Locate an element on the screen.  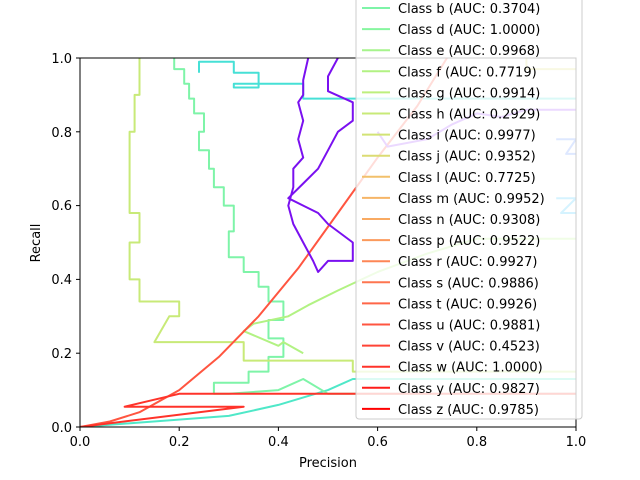
x-tick-label: 1.0 is located at coordinates (576, 442).